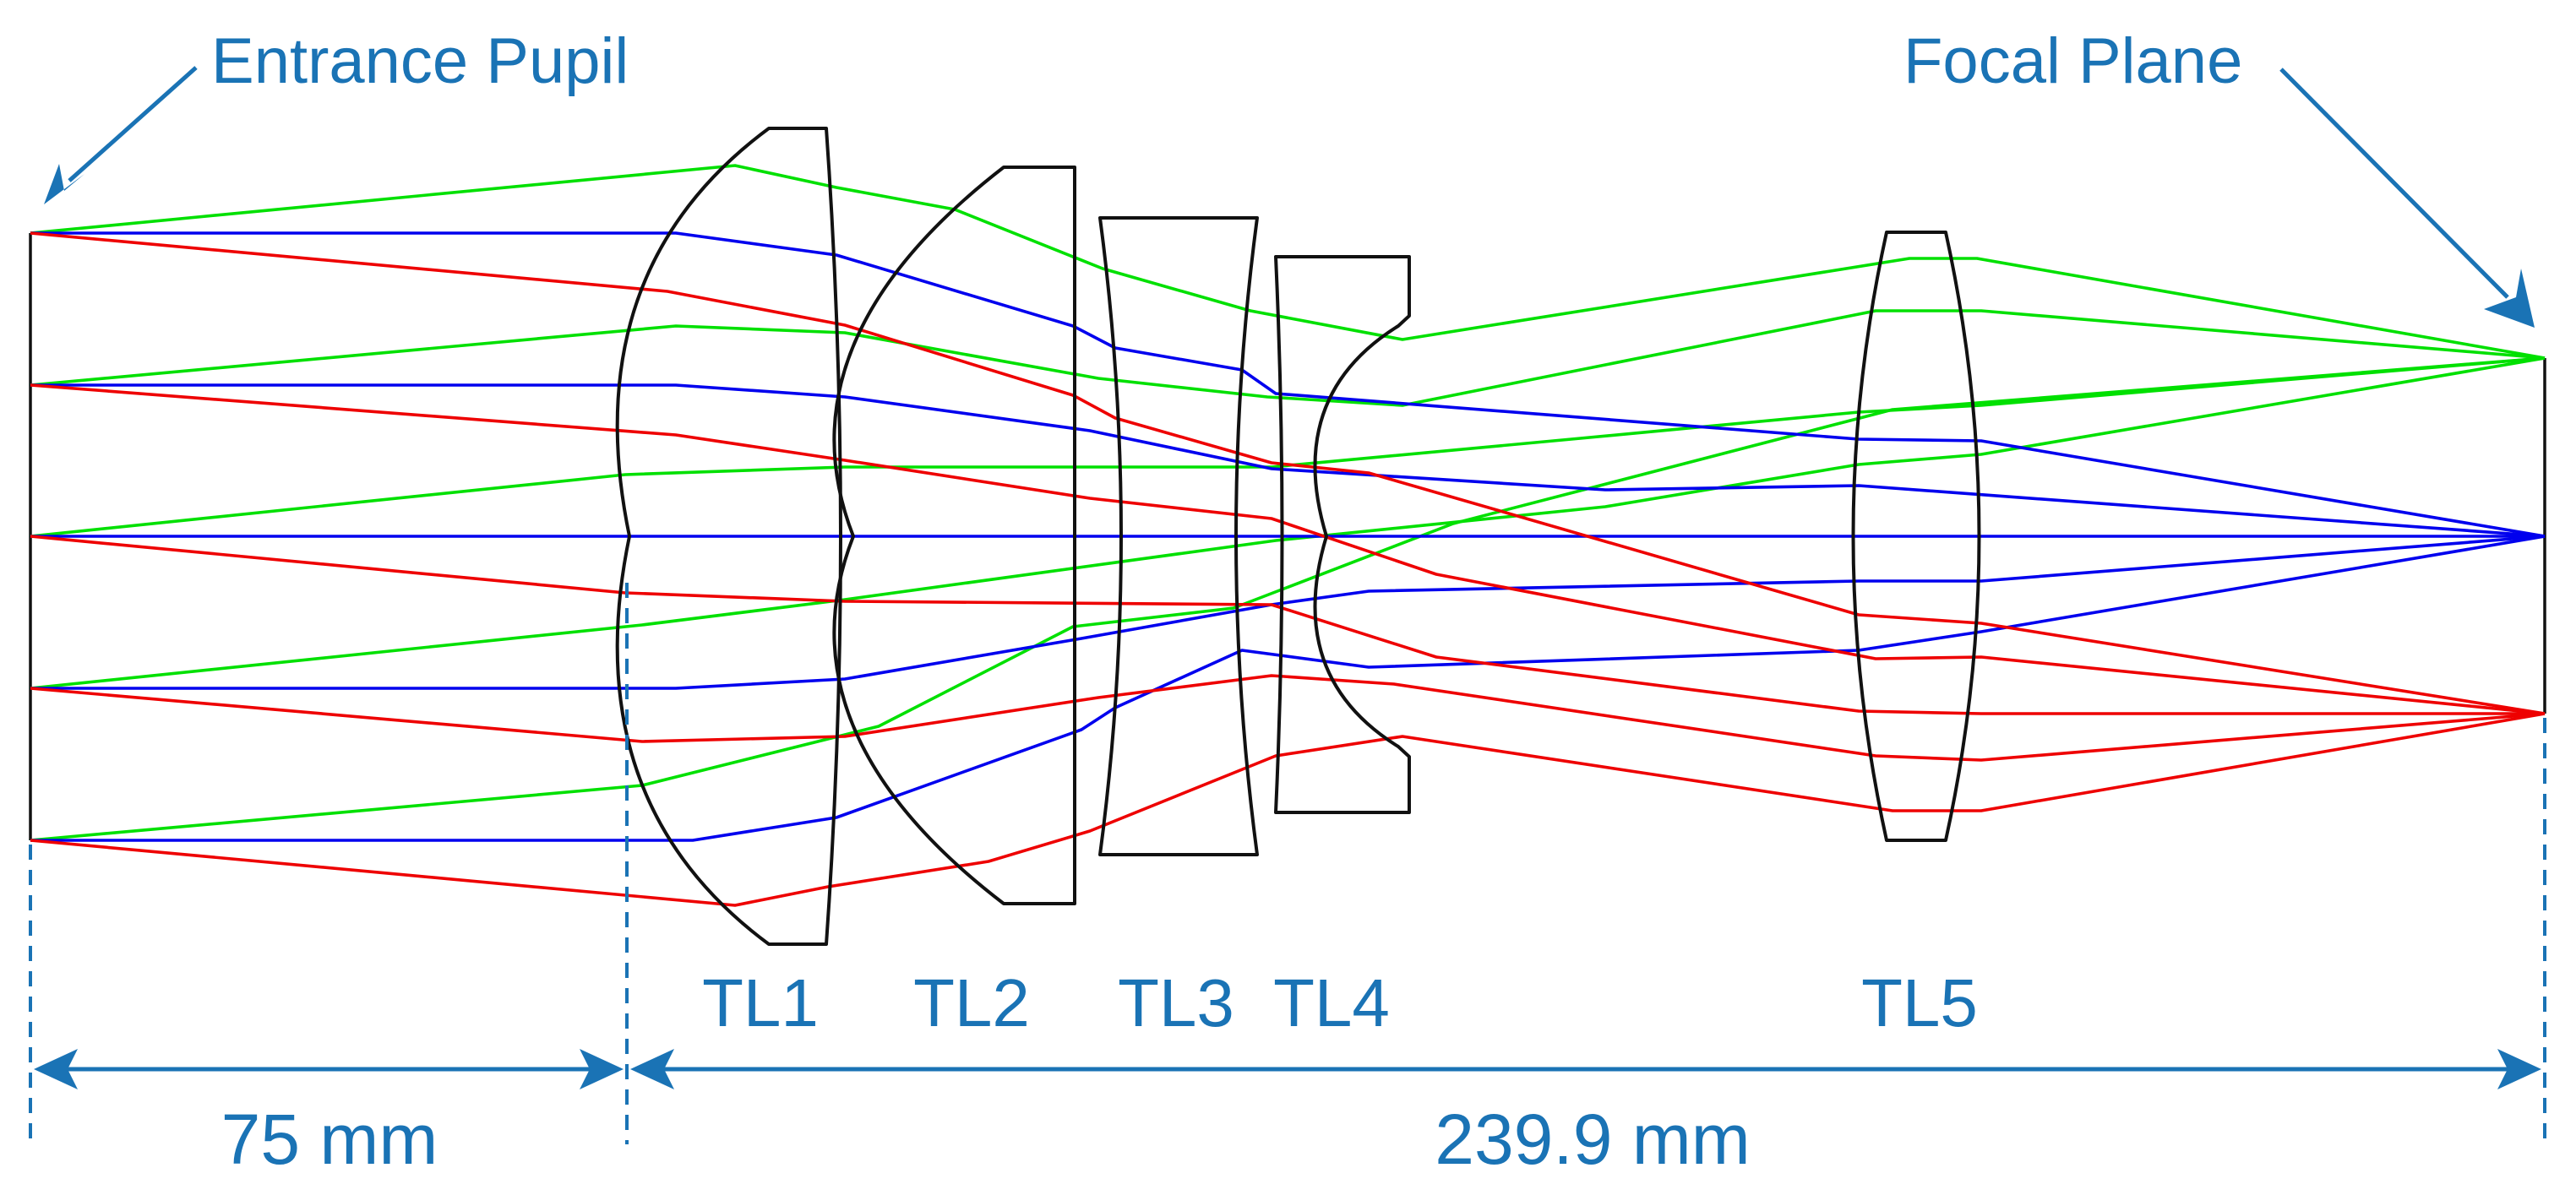 This screenshot has width=2576, height=1195. I want to click on lens-tl4, so click(1342, 534).